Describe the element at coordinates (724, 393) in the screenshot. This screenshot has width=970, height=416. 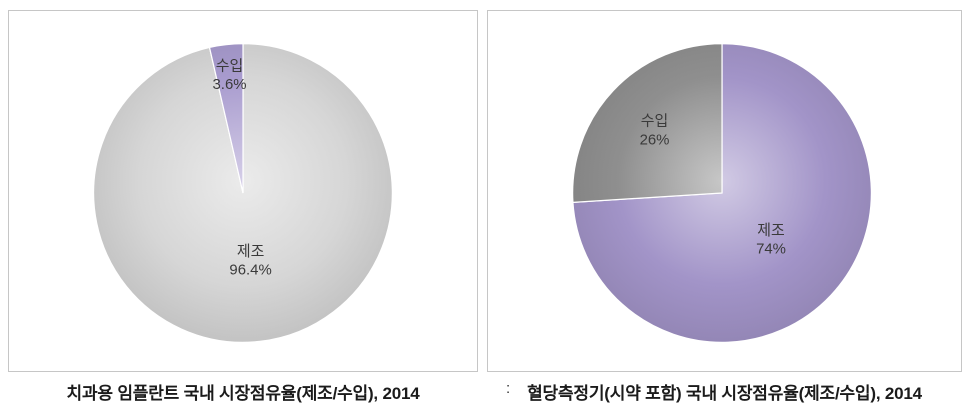
I see `caption-glucose-meter: 혈당측정기(시약 포함) 국내 시장점유율(제조/수입), 2014` at that location.